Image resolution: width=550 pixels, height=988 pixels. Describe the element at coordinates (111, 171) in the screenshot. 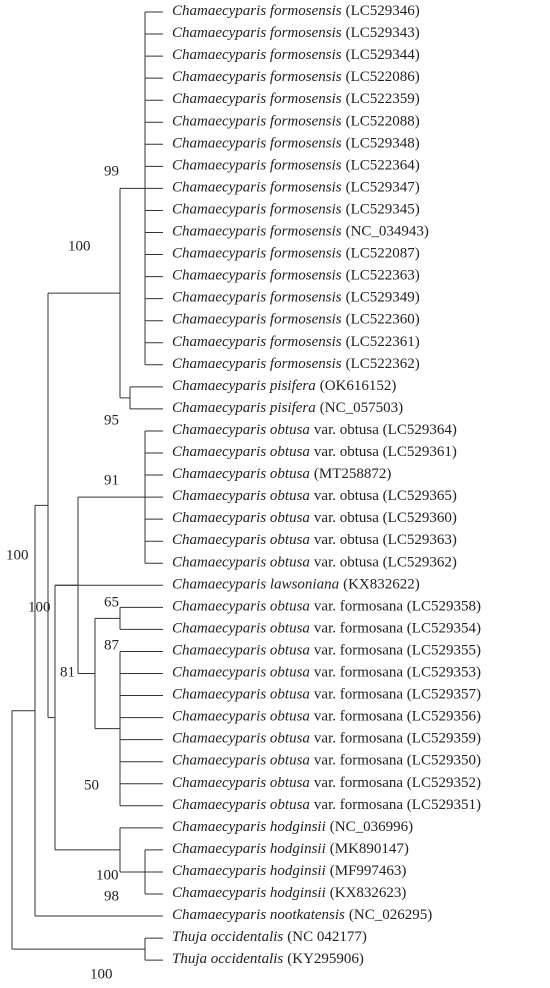

I see `bootstrap-value: 99` at that location.